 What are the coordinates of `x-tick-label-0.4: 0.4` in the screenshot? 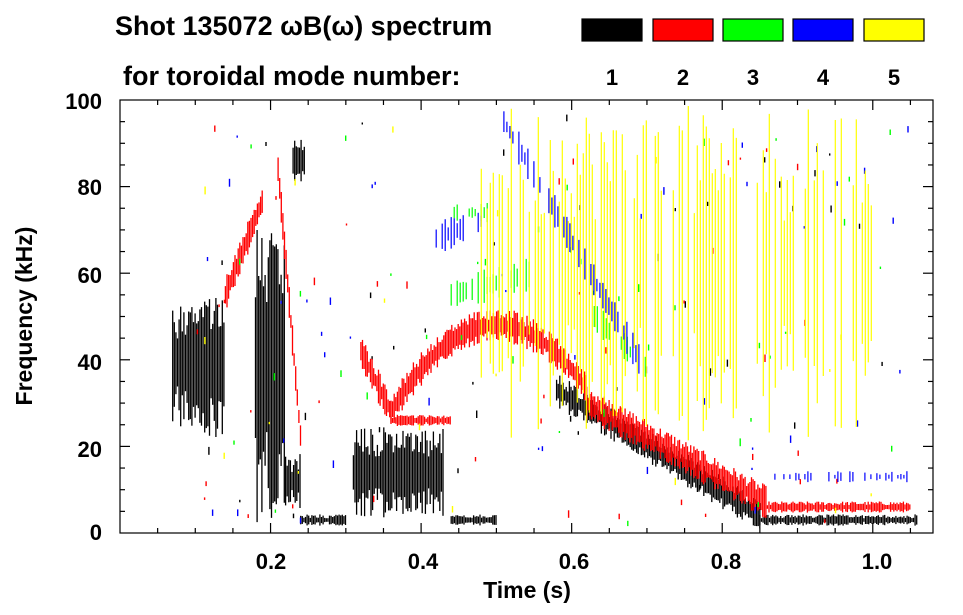 It's located at (423, 561).